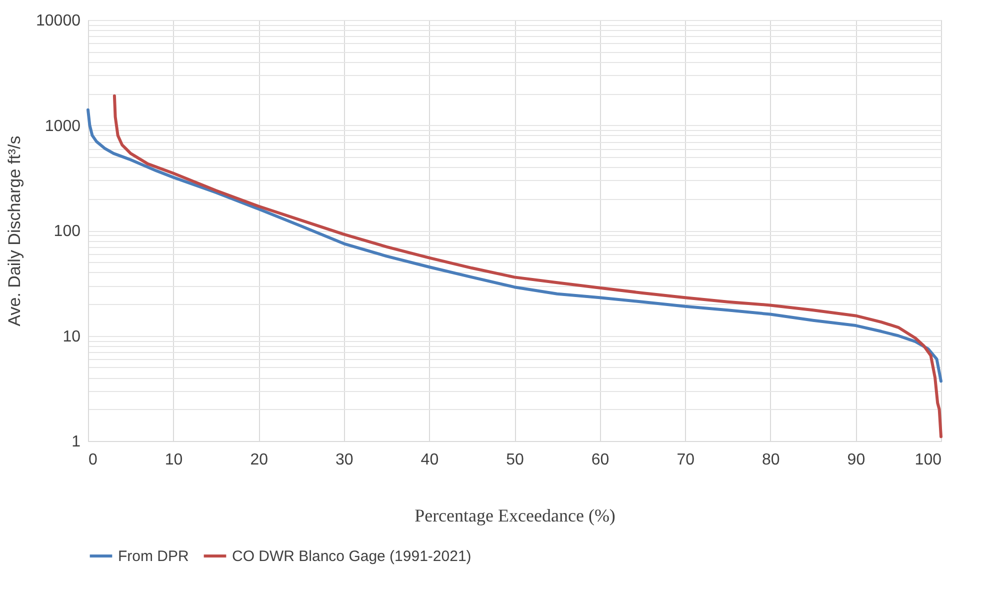  What do you see at coordinates (352, 556) in the screenshot?
I see `legend-label: CO DWR Blanco Gage (1991-2021)` at bounding box center [352, 556].